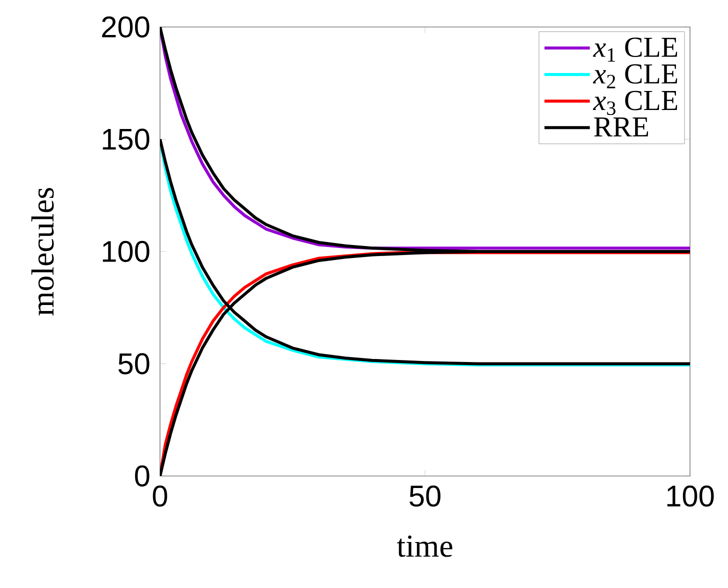 This screenshot has height=588, width=728. I want to click on x-tick-label: 50, so click(425, 496).